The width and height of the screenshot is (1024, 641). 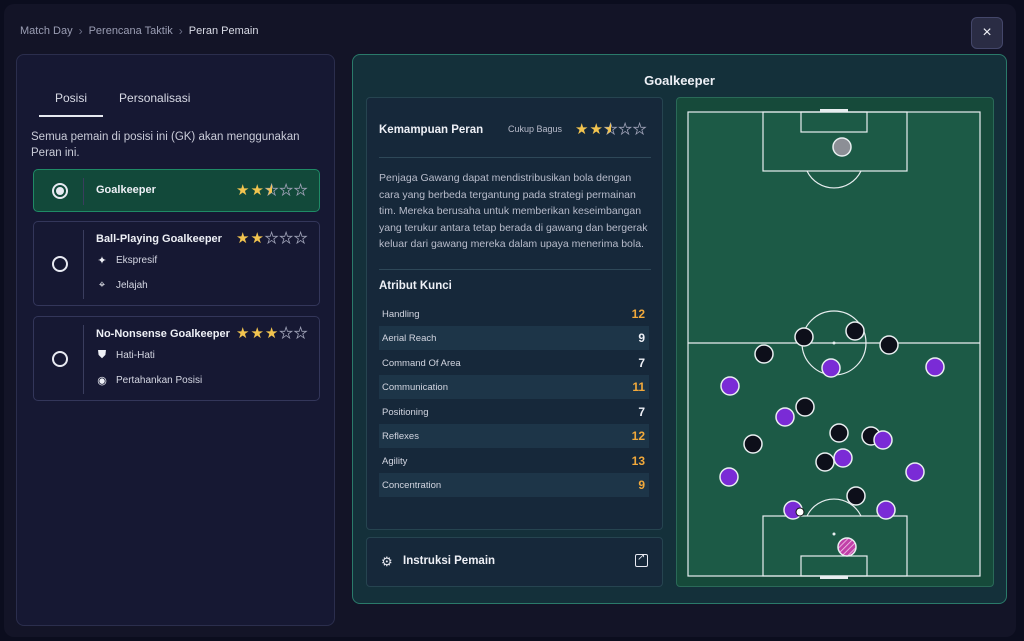 I want to click on tab-personalisasi: Personalisasi, so click(x=155, y=98).